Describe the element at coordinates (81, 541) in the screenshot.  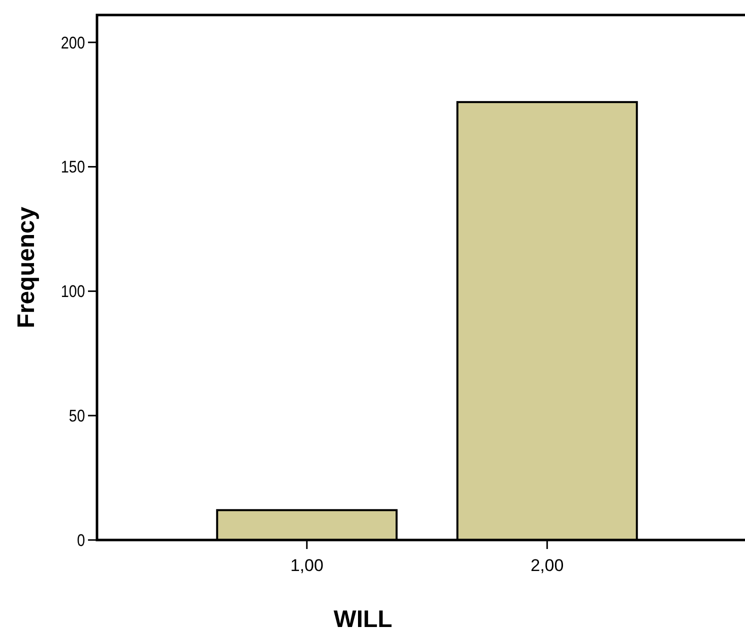
I see `y-tick-label: 0` at that location.